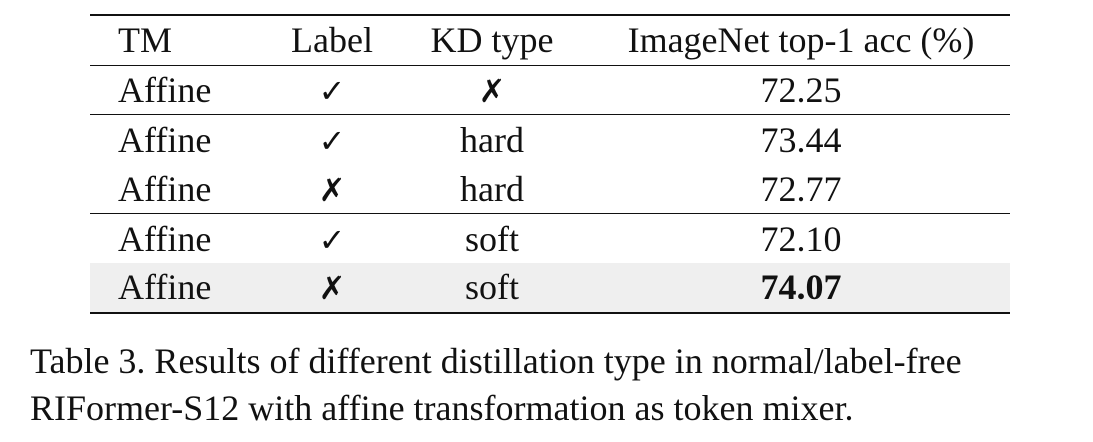  Describe the element at coordinates (801, 188) in the screenshot. I see `cell-accuracy: 72.77` at that location.